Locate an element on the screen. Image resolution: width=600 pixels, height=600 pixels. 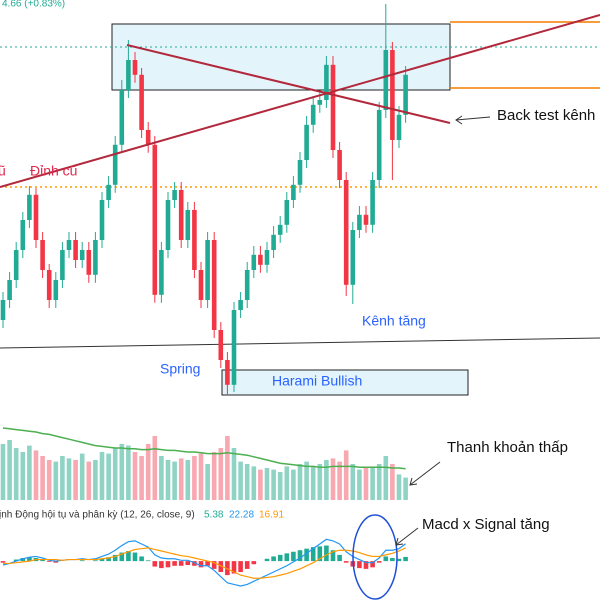
signal-line is located at coordinates (204, 563).